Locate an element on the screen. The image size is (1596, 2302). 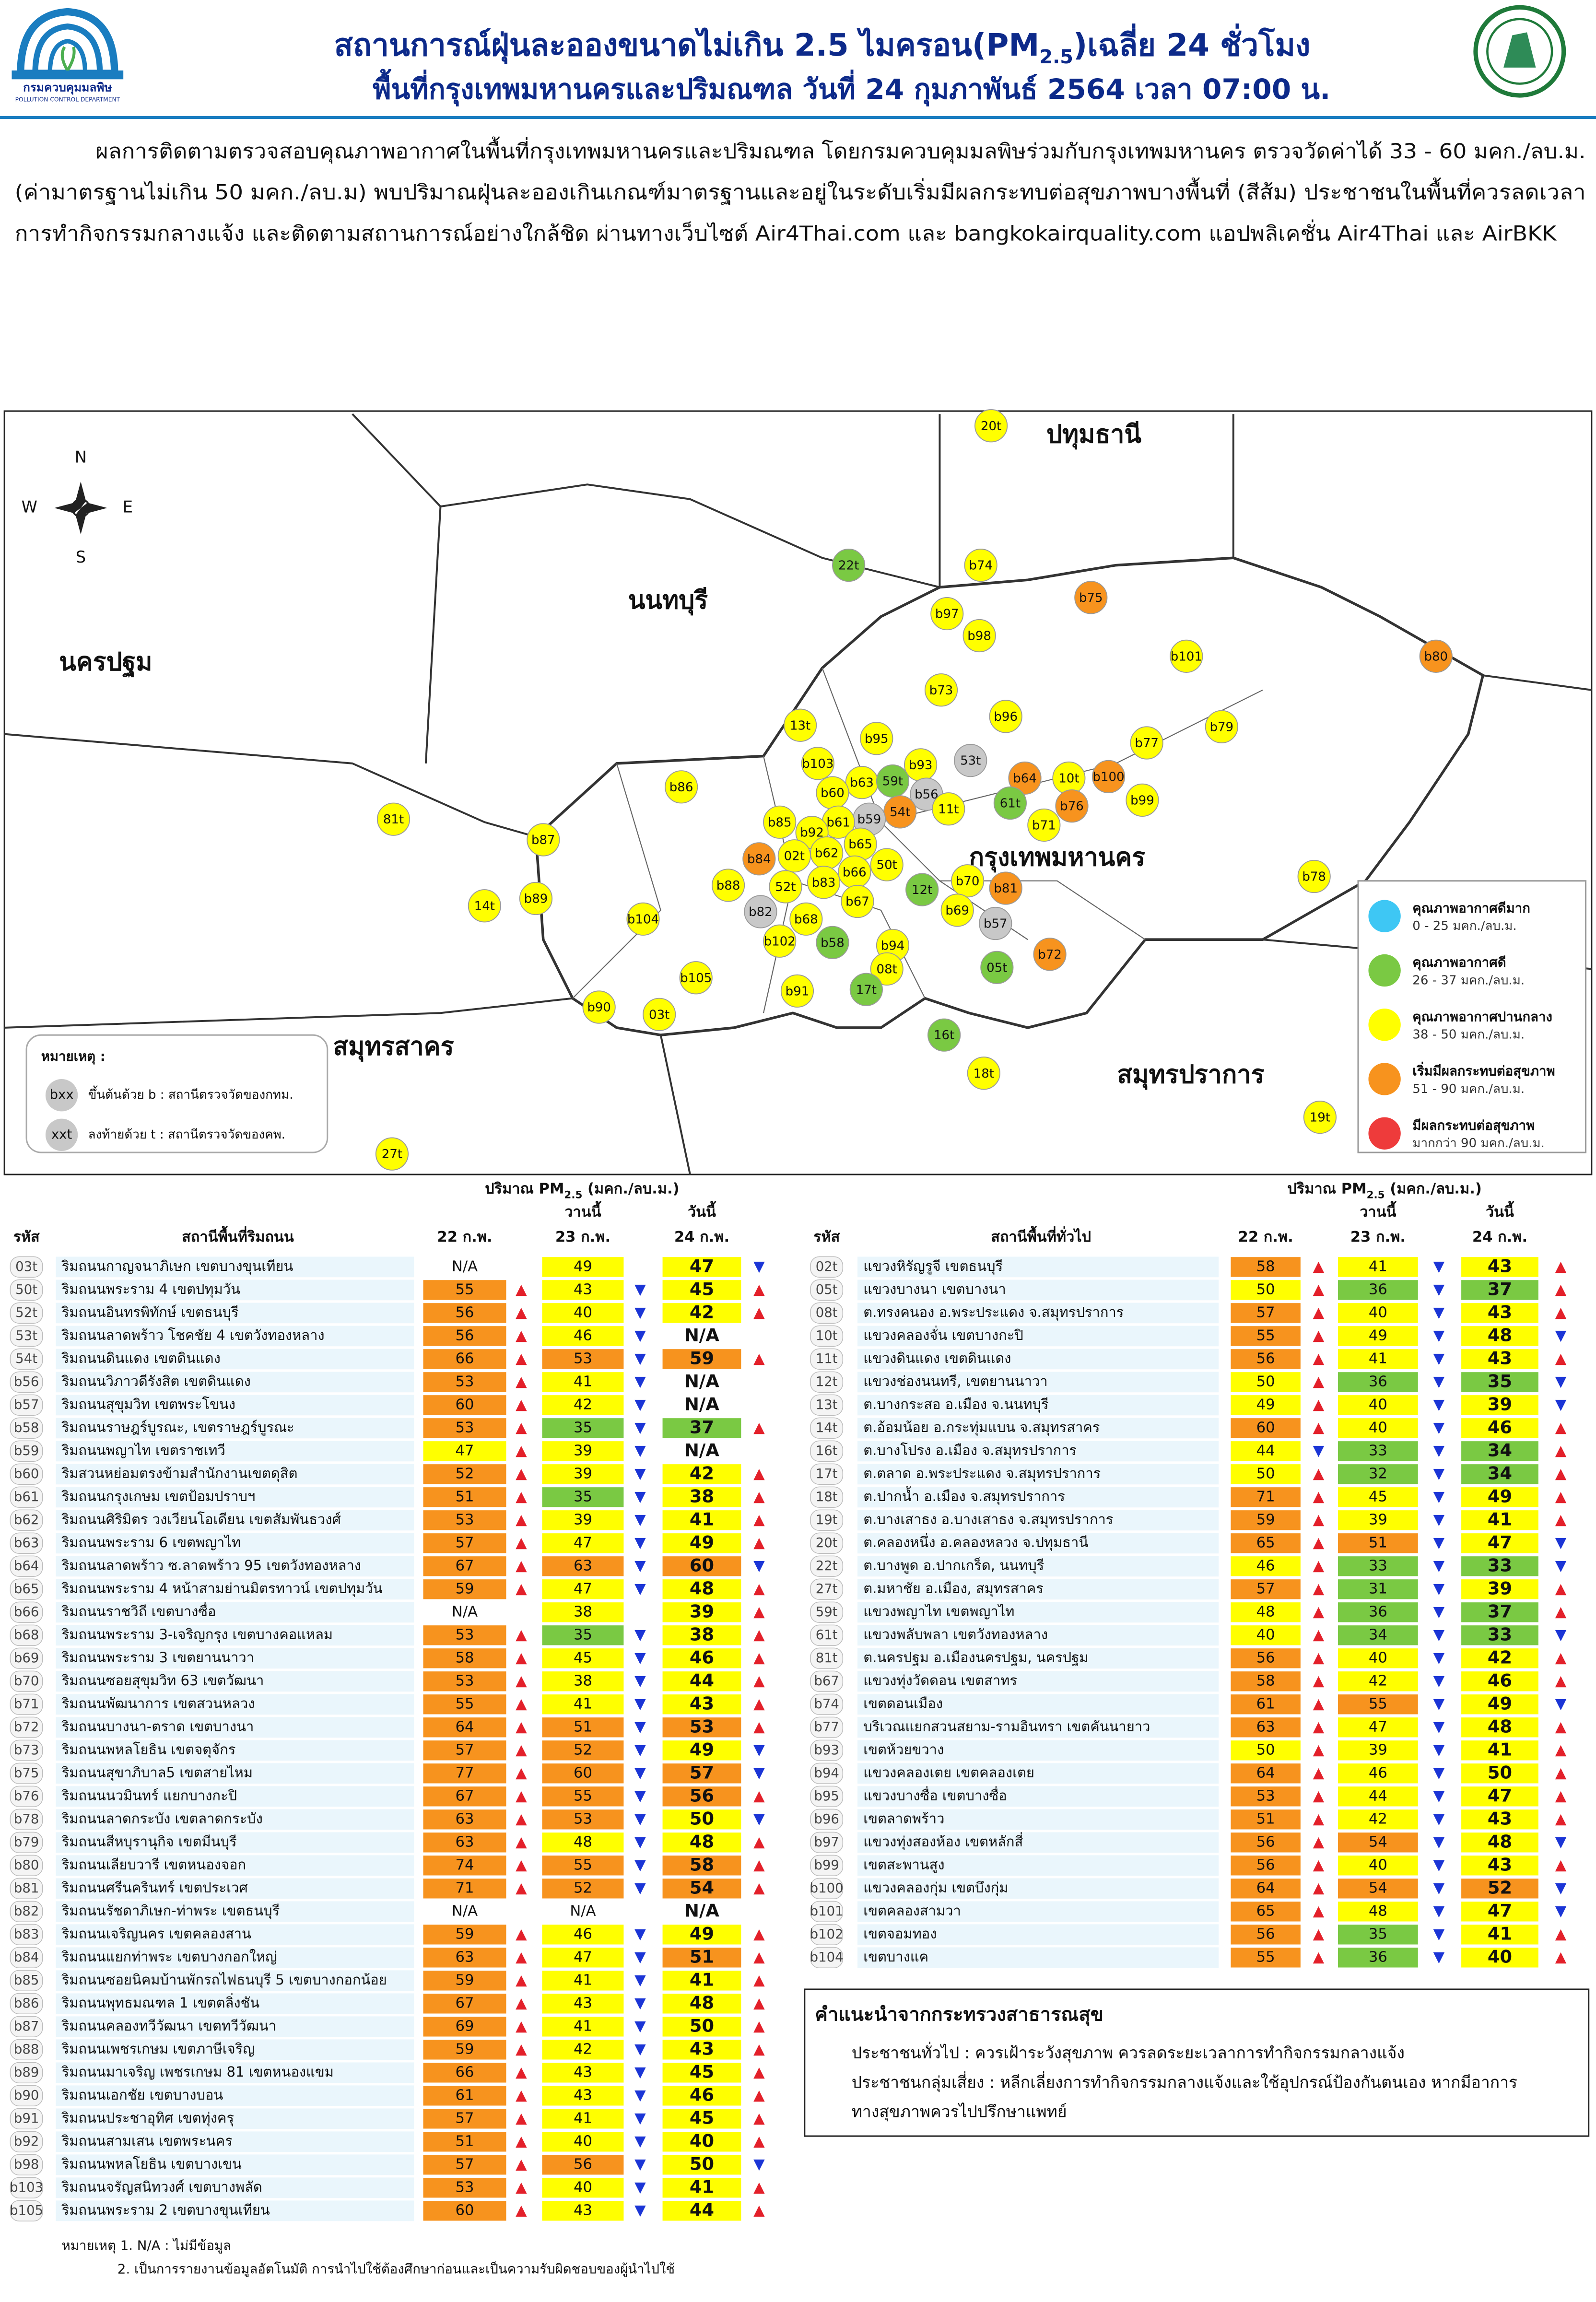
station-name: ต.บางโปรง อ.เมือง จ.สมุทรปราการ is located at coordinates (970, 1450).